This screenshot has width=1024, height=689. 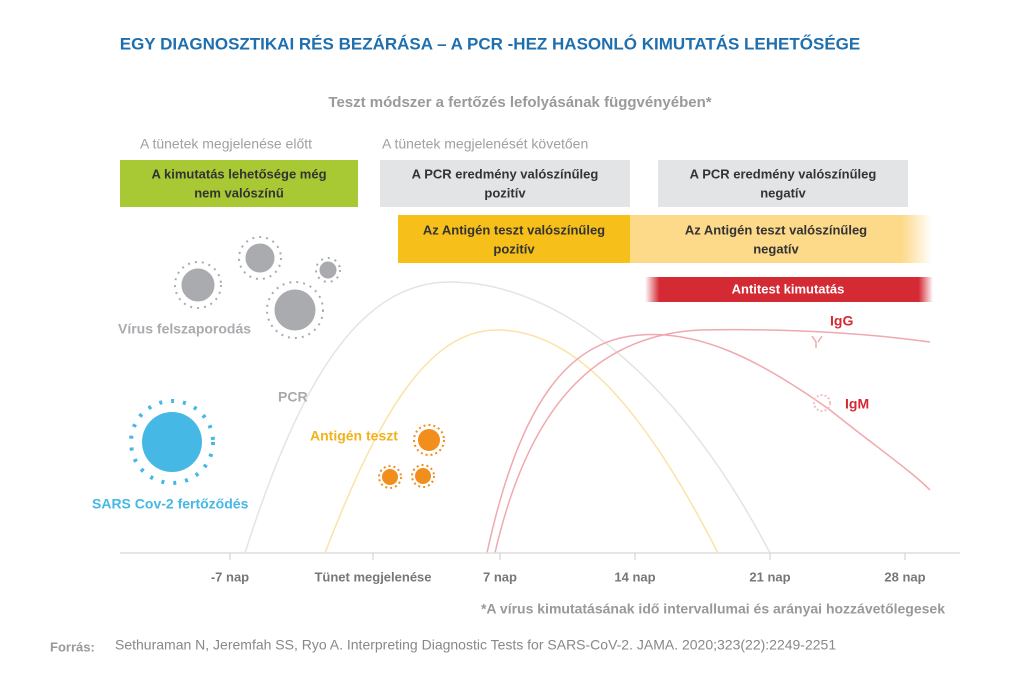 I want to click on antigen-icons, so click(x=411, y=456).